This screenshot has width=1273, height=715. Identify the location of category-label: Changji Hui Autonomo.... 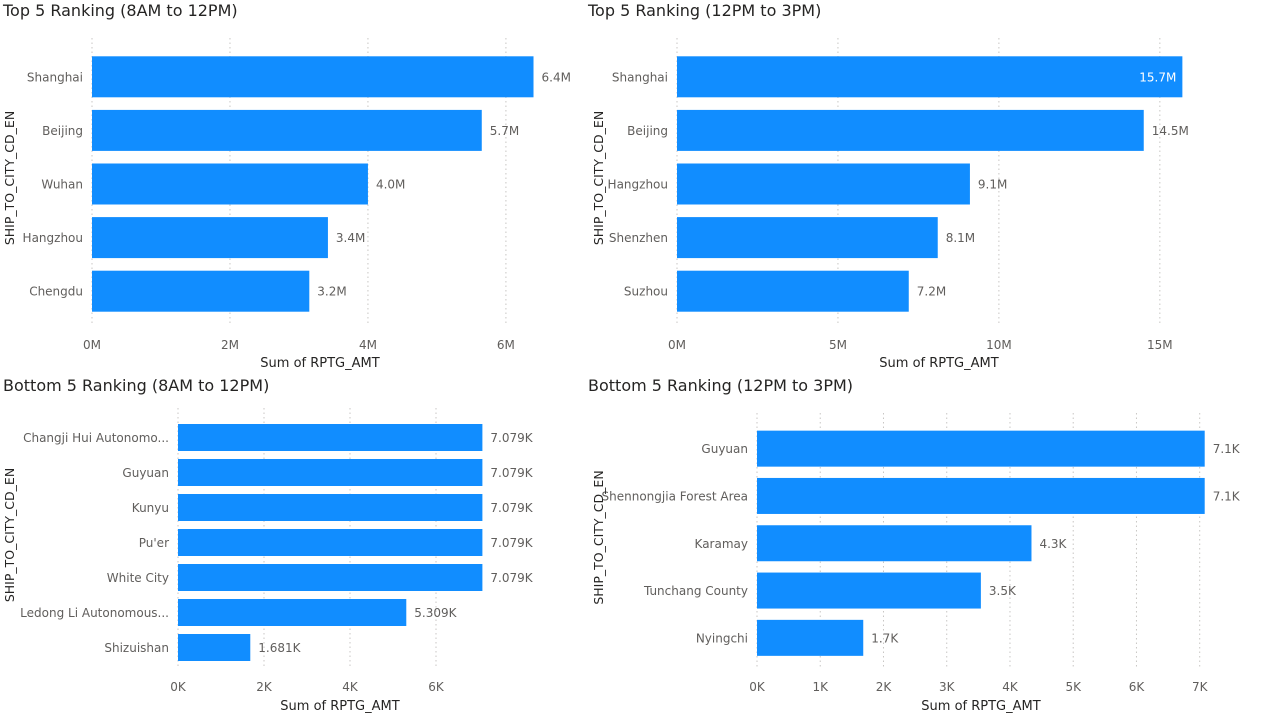
(96, 438).